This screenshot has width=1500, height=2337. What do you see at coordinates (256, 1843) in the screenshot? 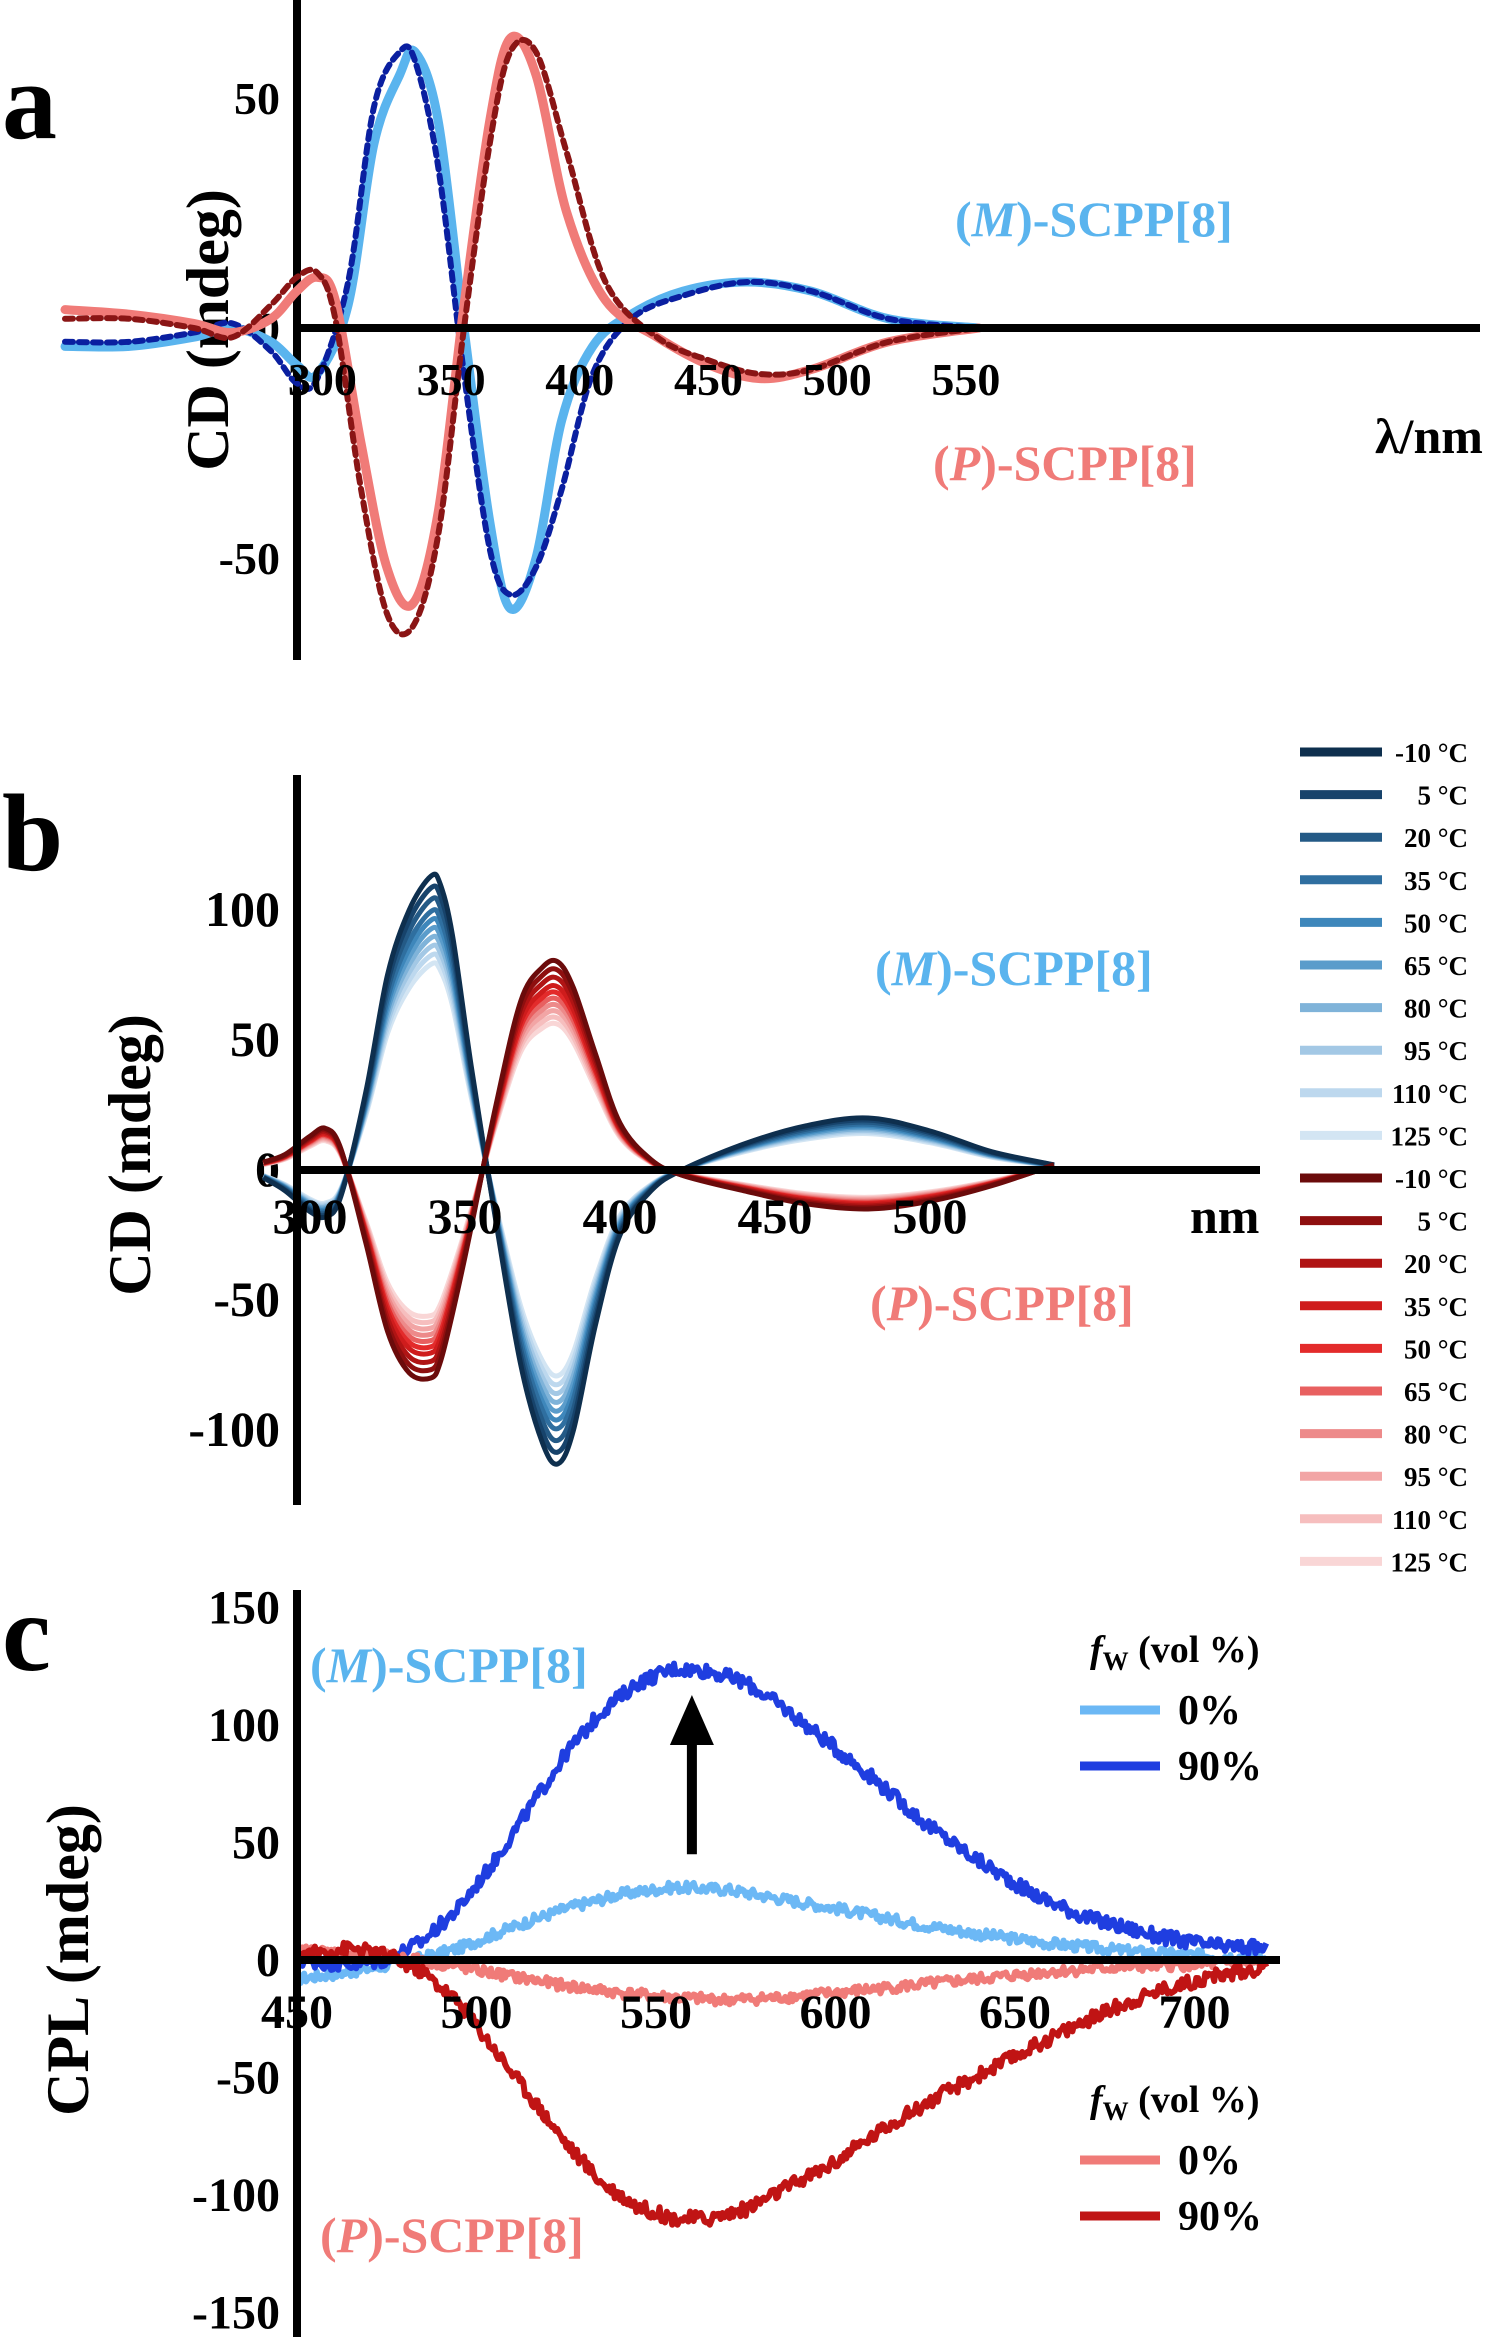
I see `y-tick-label-c: 50` at bounding box center [256, 1843].